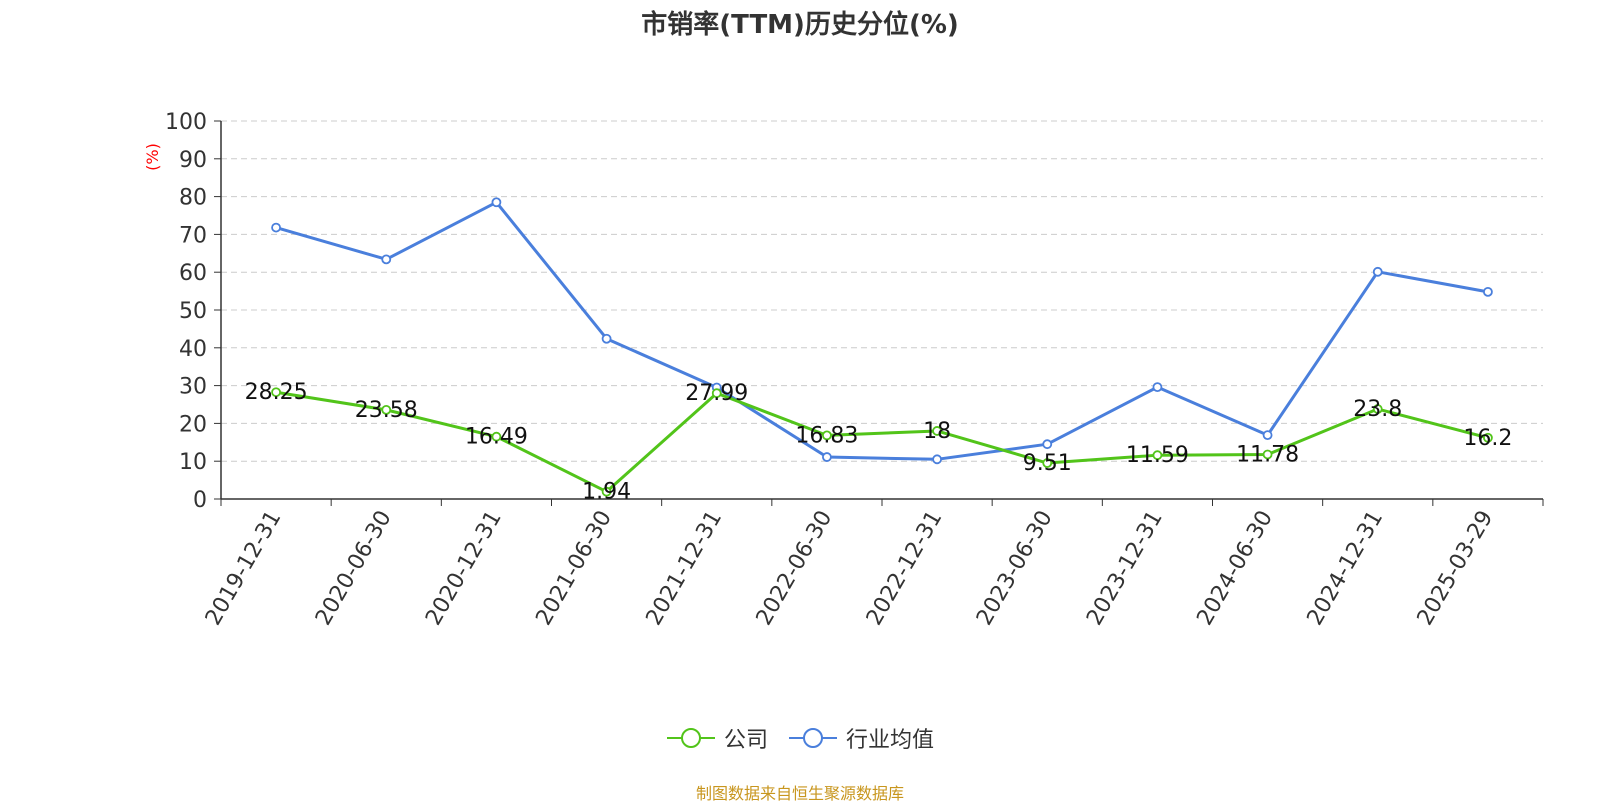 The height and width of the screenshot is (804, 1600). Describe the element at coordinates (244, 568) in the screenshot. I see `x-tick-label: 2019-12-31` at that location.